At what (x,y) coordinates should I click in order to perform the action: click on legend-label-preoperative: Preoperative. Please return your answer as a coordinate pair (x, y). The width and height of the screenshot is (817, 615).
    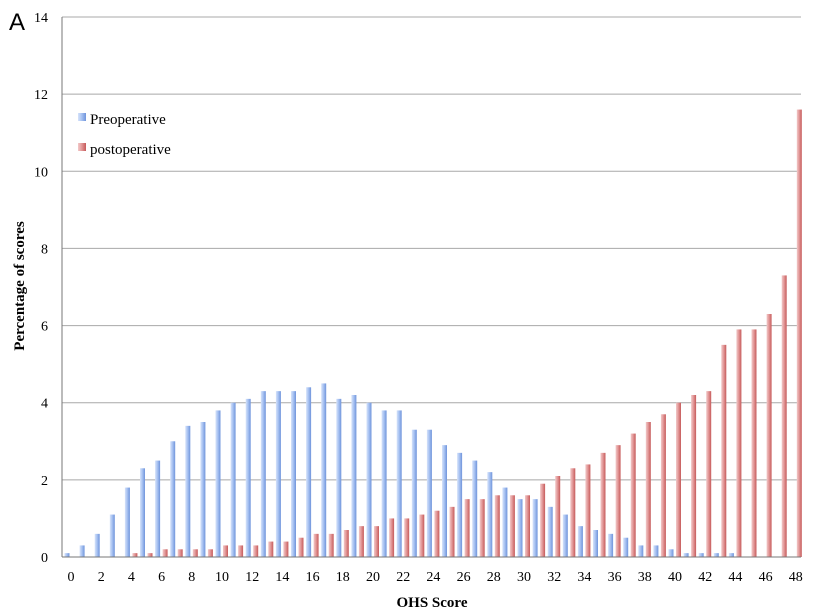
    Looking at the image, I should click on (128, 120).